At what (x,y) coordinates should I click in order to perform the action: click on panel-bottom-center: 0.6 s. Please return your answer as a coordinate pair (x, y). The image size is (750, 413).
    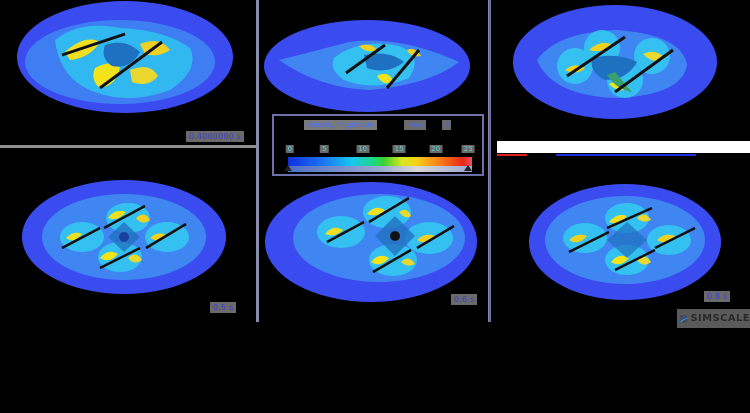
    Looking at the image, I should click on (371, 248).